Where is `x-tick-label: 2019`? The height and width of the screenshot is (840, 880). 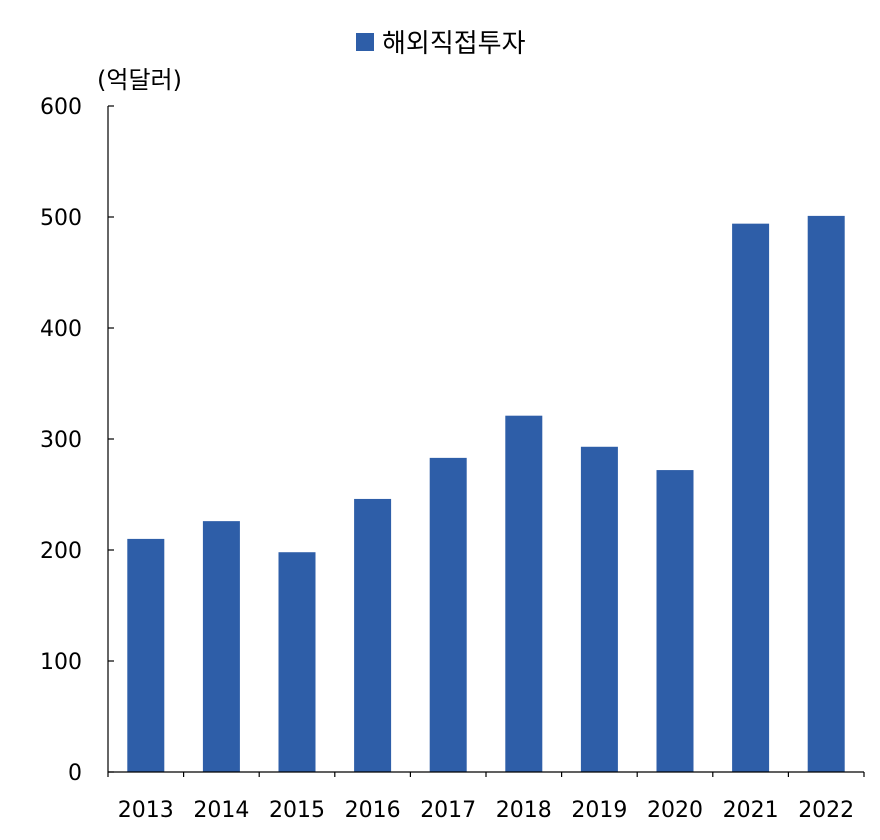 x-tick-label: 2019 is located at coordinates (599, 810).